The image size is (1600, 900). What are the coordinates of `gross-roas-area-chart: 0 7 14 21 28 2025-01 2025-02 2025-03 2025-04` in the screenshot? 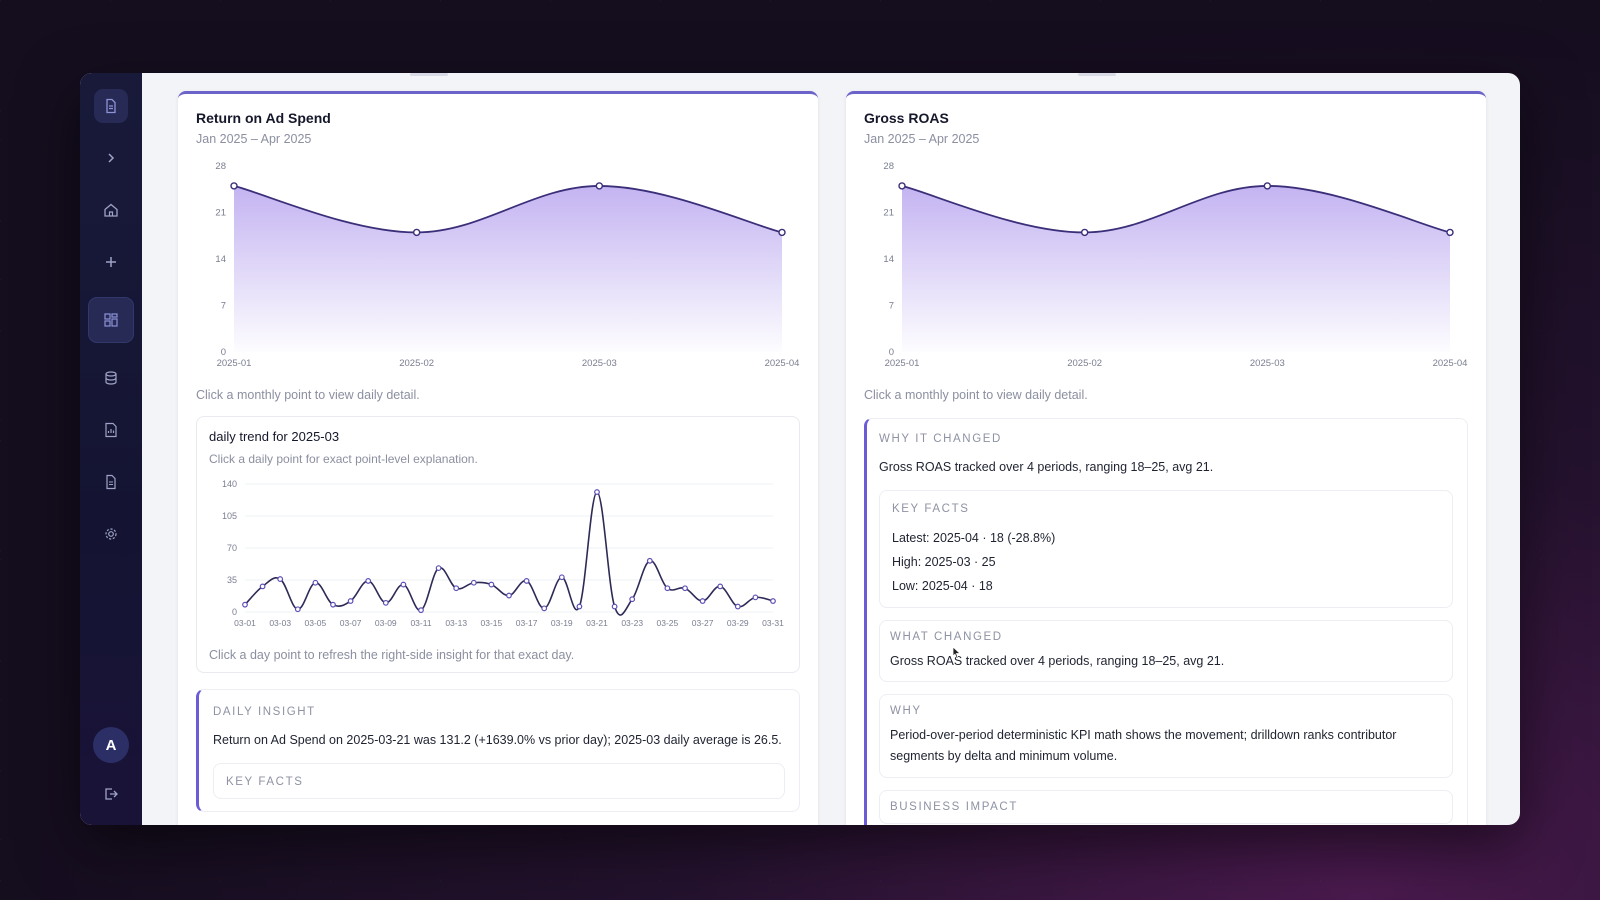 It's located at (1166, 265).